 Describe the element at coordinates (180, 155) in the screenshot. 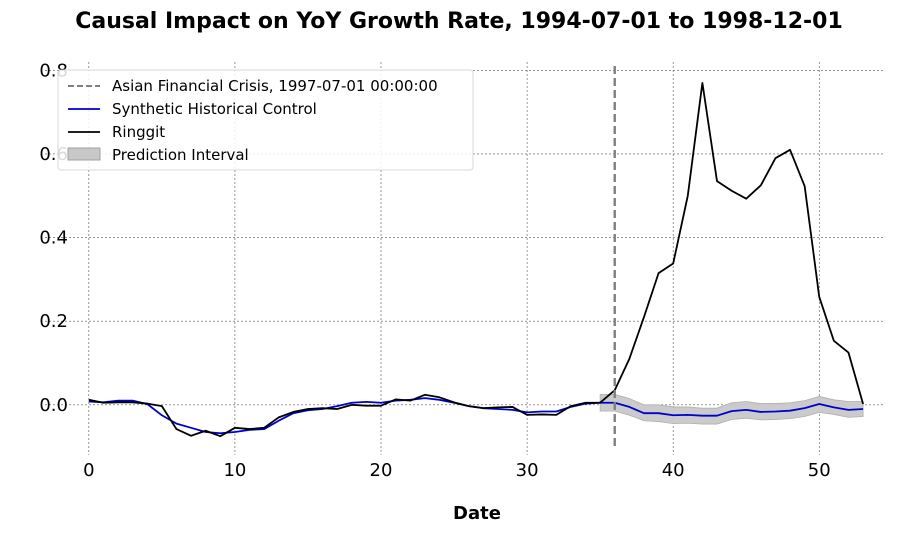

I see `legend-label-interval: Prediction Interval` at that location.